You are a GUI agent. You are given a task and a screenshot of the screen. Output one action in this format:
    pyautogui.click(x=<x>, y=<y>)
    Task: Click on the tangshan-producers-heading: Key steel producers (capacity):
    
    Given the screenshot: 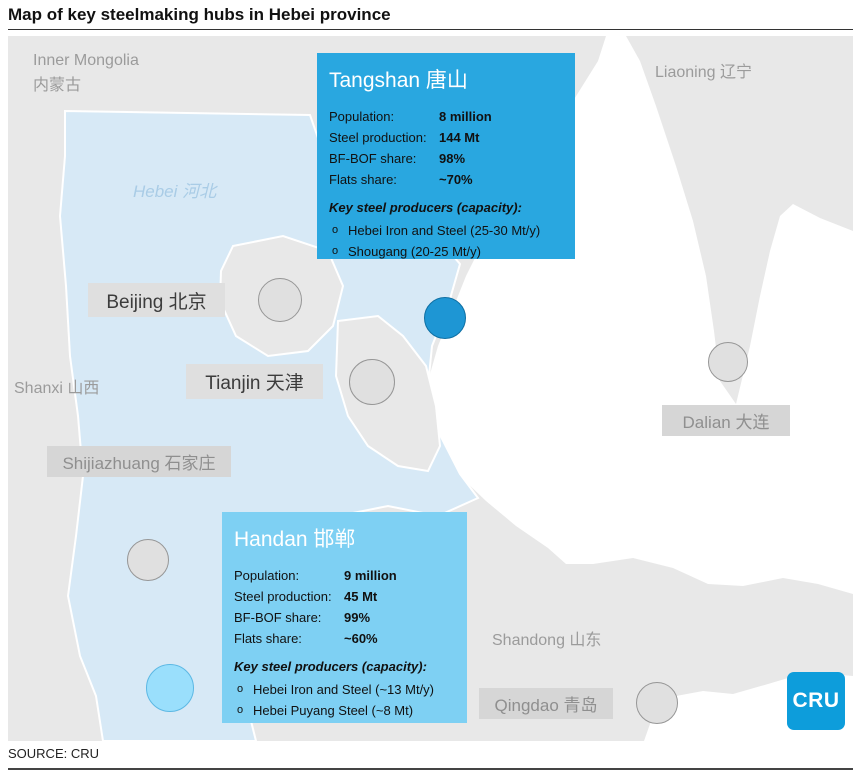 What is the action you would take?
    pyautogui.click(x=425, y=207)
    